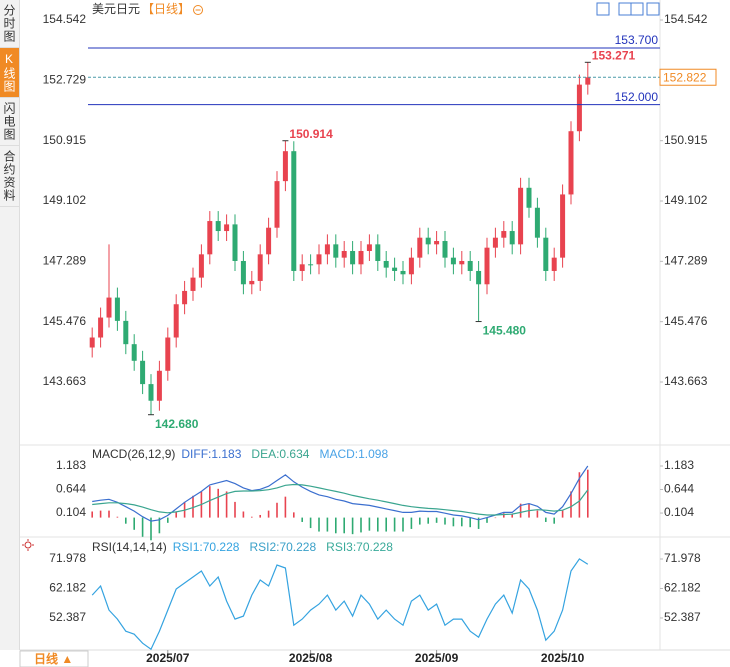 The width and height of the screenshot is (730, 667). What do you see at coordinates (311, 134) in the screenshot?
I see `extreme-label: 150.914` at bounding box center [311, 134].